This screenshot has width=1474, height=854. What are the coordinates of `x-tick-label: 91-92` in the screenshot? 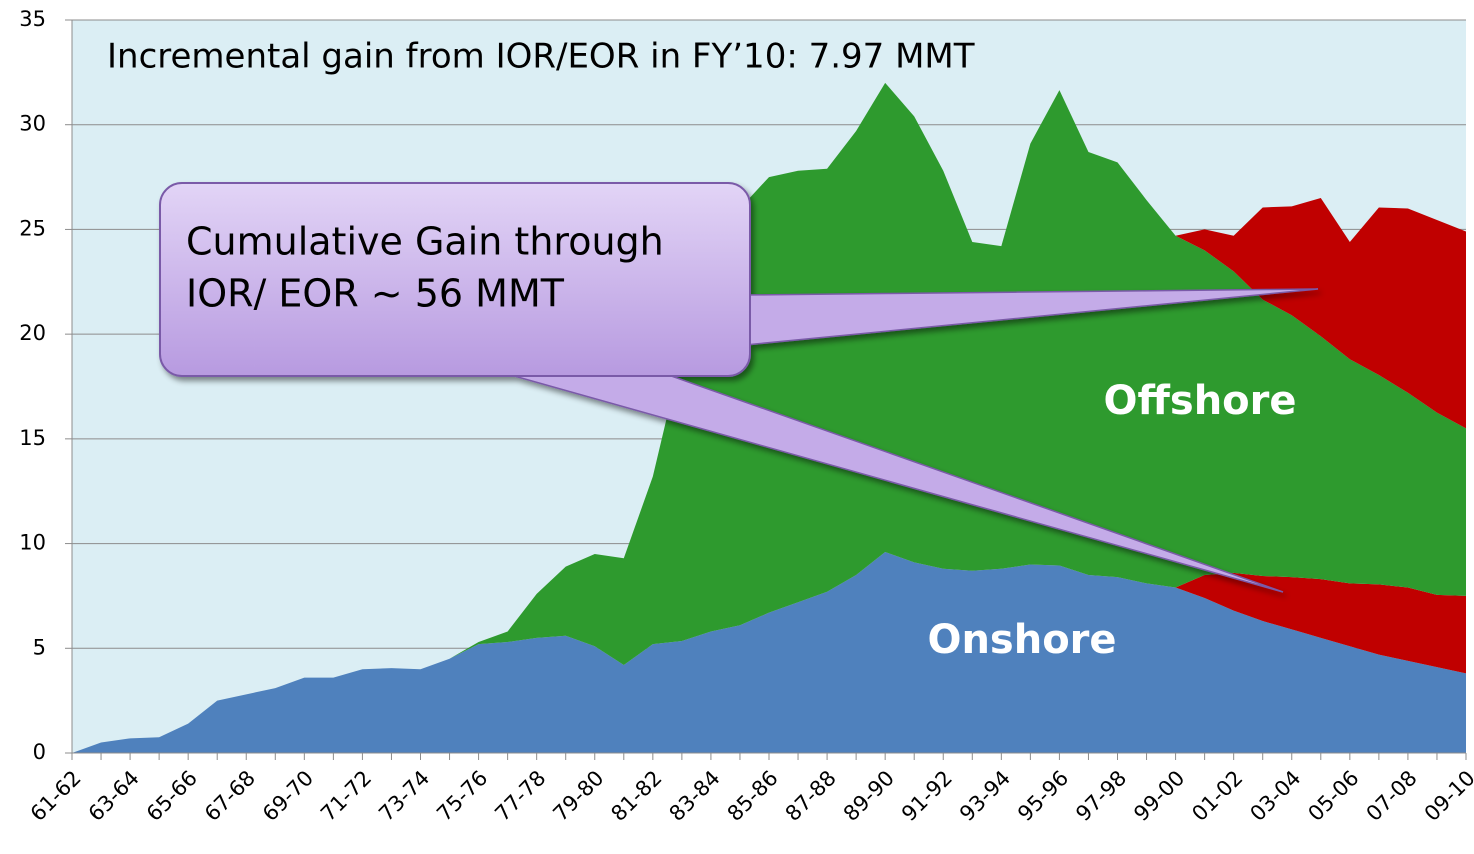 It's located at (927, 796).